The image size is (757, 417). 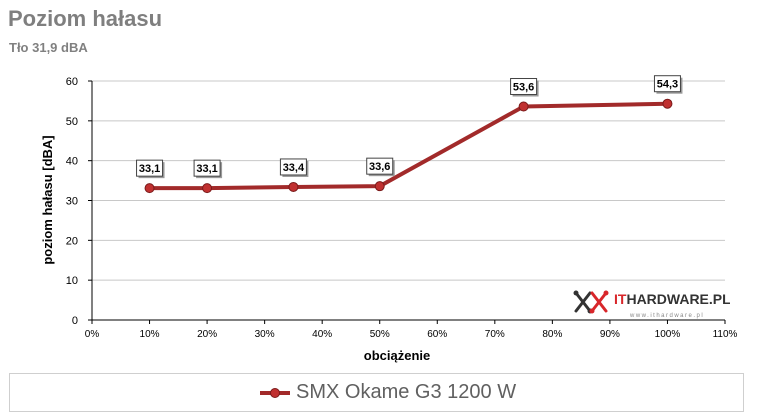 What do you see at coordinates (672, 299) in the screenshot?
I see `svg-text: ITHARDWARE.PL` at bounding box center [672, 299].